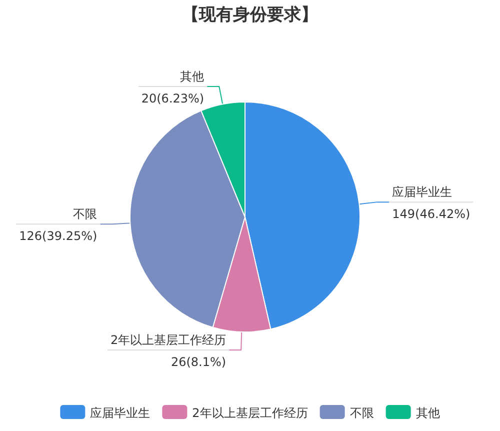 Image resolution: width=500 pixels, height=431 pixels. Describe the element at coordinates (120, 413) in the screenshot. I see `legend-label: 应届毕业生` at that location.